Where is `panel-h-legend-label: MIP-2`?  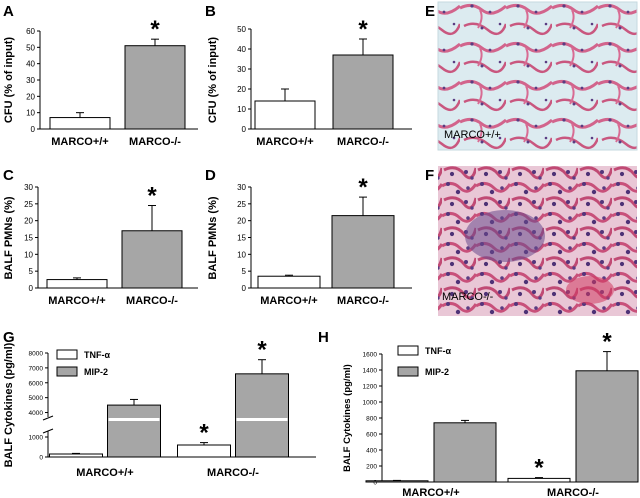
panel-h-legend-label: MIP-2 is located at coordinates (437, 372).